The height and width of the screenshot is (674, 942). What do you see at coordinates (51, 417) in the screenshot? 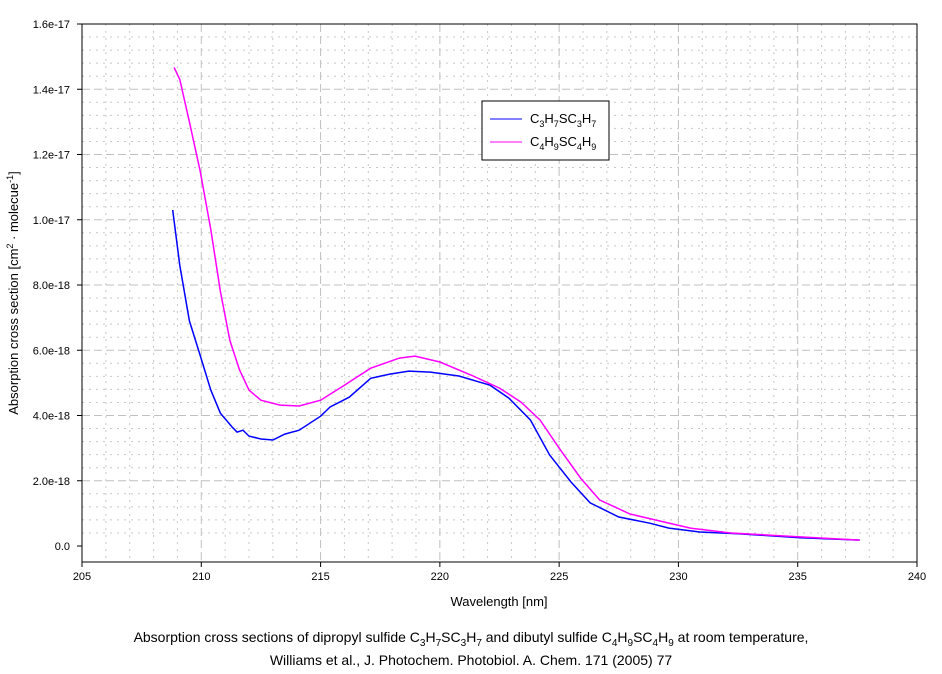
I see `y-tick-label: 4.0e-18` at bounding box center [51, 417].